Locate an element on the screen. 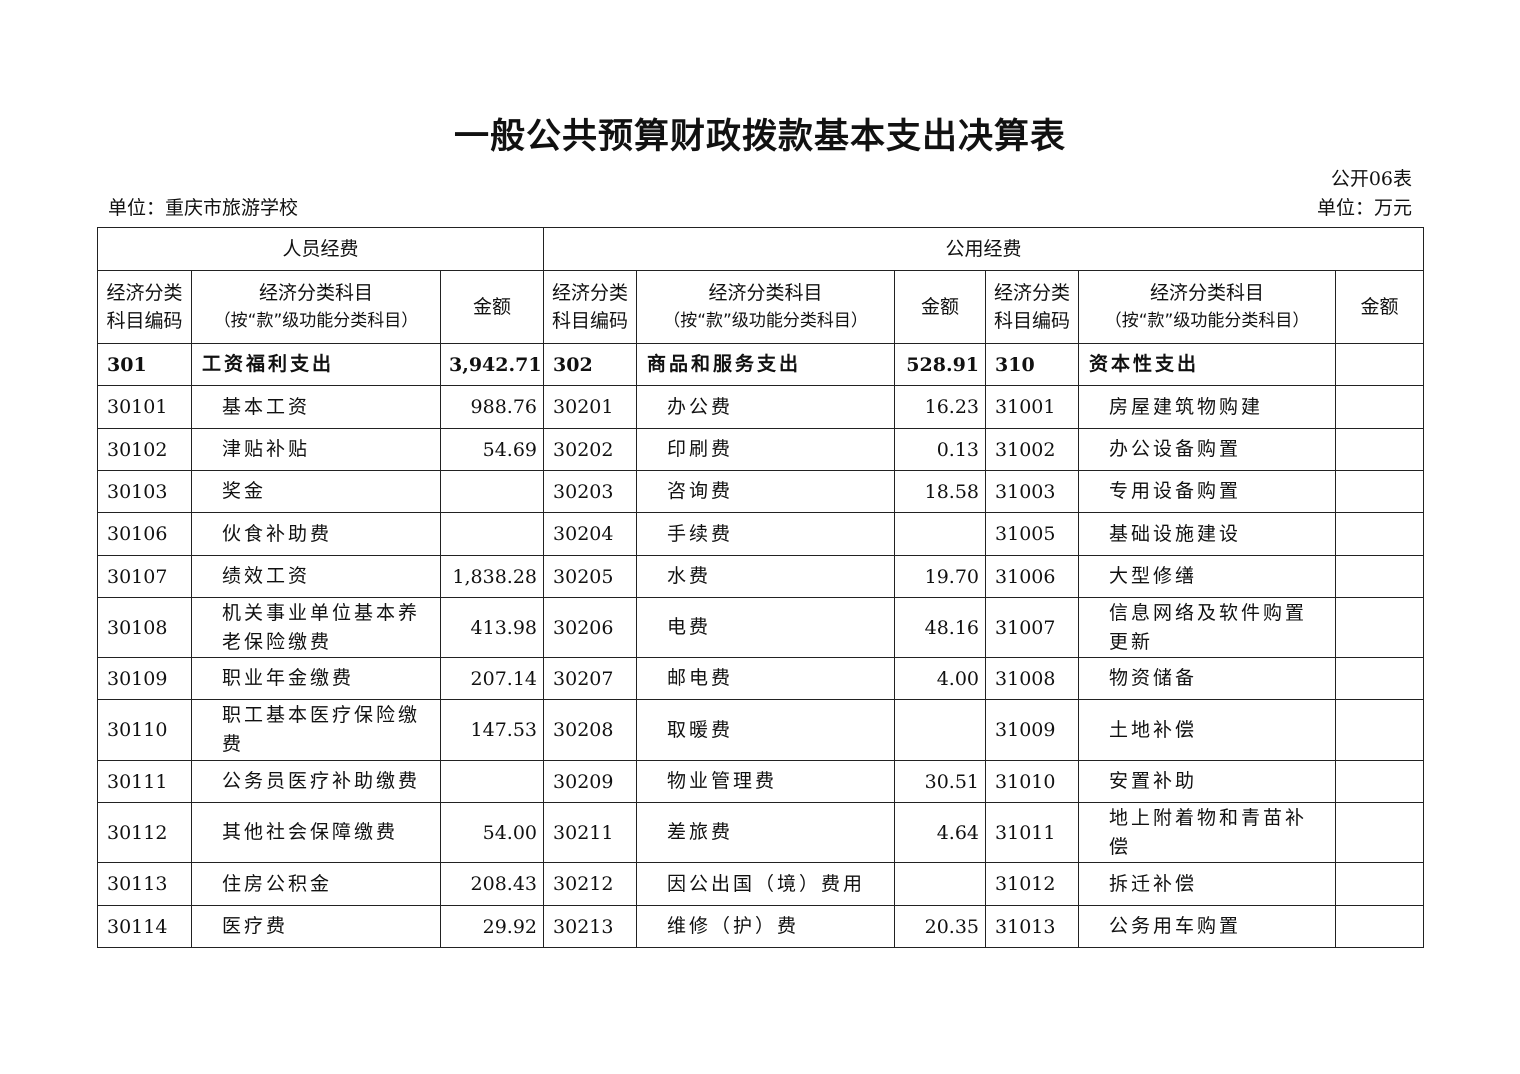 The height and width of the screenshot is (1074, 1520). item-name-cell: 电费 is located at coordinates (766, 627).